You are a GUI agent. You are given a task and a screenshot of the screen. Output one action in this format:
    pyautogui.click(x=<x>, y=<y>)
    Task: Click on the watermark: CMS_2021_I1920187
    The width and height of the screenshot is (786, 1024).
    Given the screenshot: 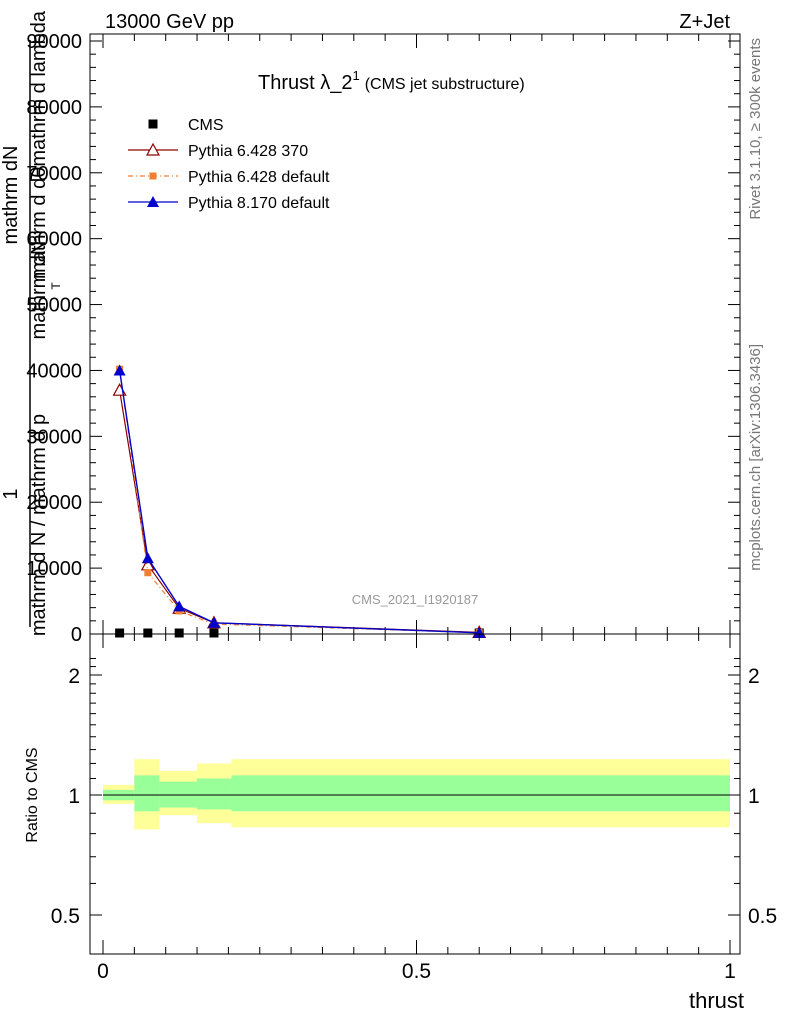 What is the action you would take?
    pyautogui.click(x=415, y=599)
    